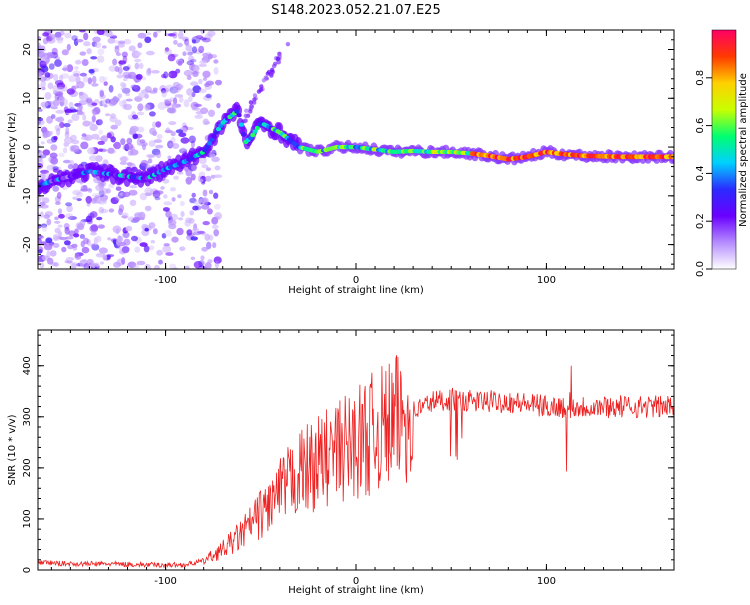 The height and width of the screenshot is (605, 750). I want to click on snr-y-label: SNR (10 * v/v), so click(12, 449).